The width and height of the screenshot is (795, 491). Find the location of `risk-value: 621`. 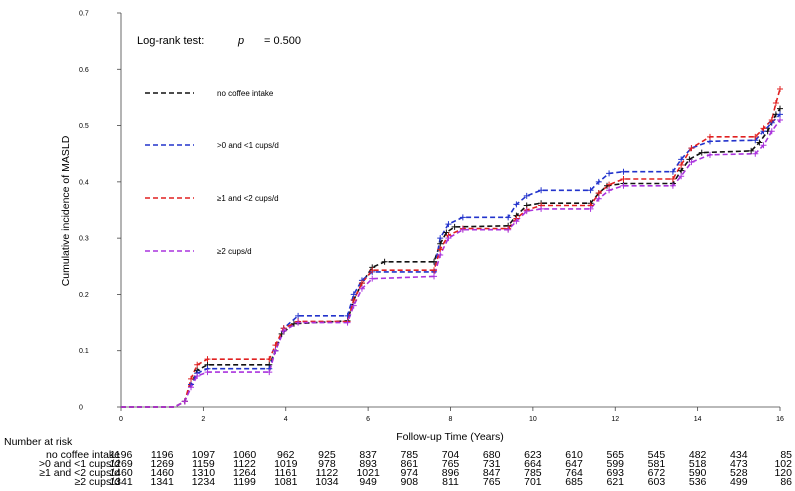

risk-value: 621 is located at coordinates (615, 482).